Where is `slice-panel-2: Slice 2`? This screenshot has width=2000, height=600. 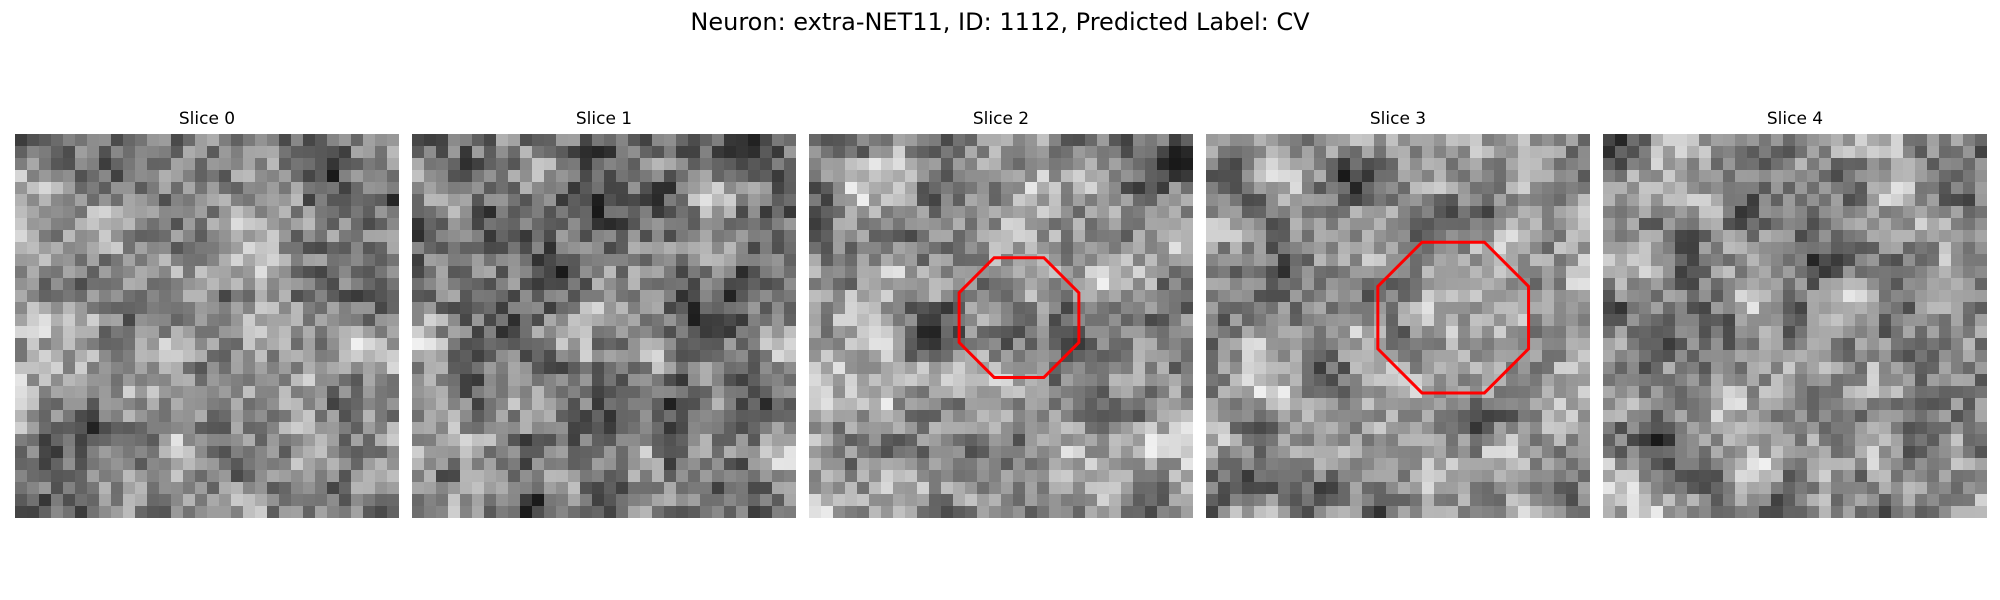
slice-panel-2: Slice 2 is located at coordinates (1001, 313).